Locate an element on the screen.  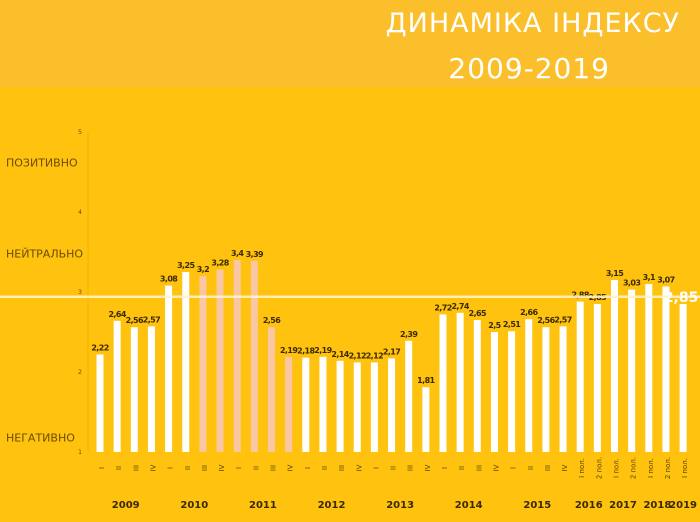
bar-value-label: 3,4 is located at coordinates (237, 253).